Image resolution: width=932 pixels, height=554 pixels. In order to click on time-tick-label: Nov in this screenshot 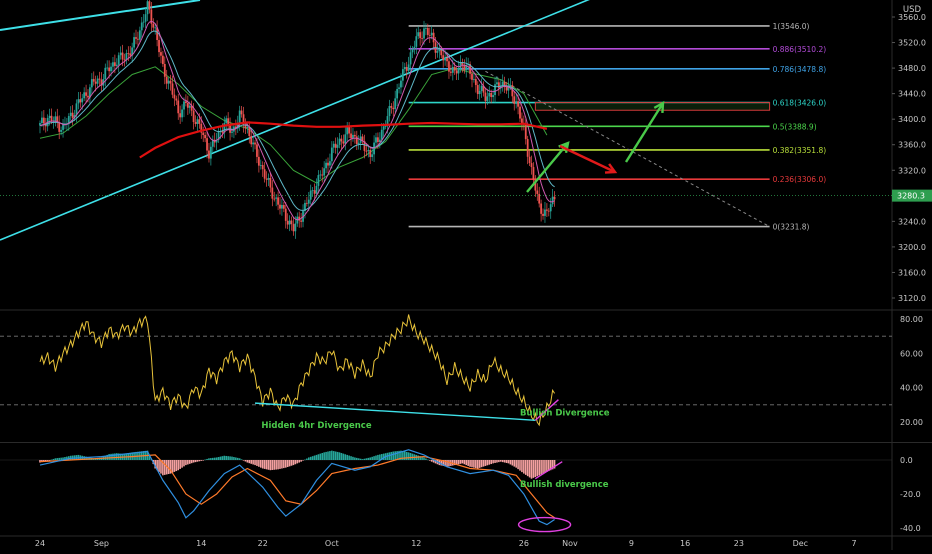, I will do `click(570, 543)`.